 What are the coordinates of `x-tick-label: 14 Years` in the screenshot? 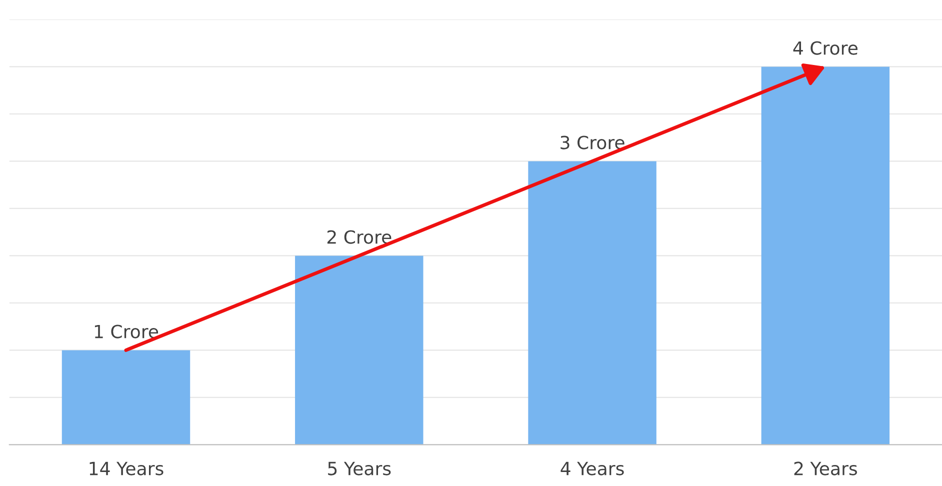 It's located at (127, 469).